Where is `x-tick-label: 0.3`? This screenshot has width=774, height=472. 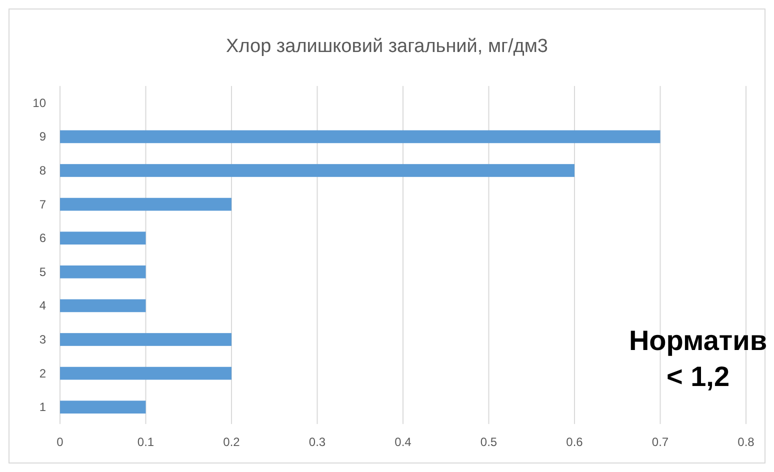 x-tick-label: 0.3 is located at coordinates (317, 442).